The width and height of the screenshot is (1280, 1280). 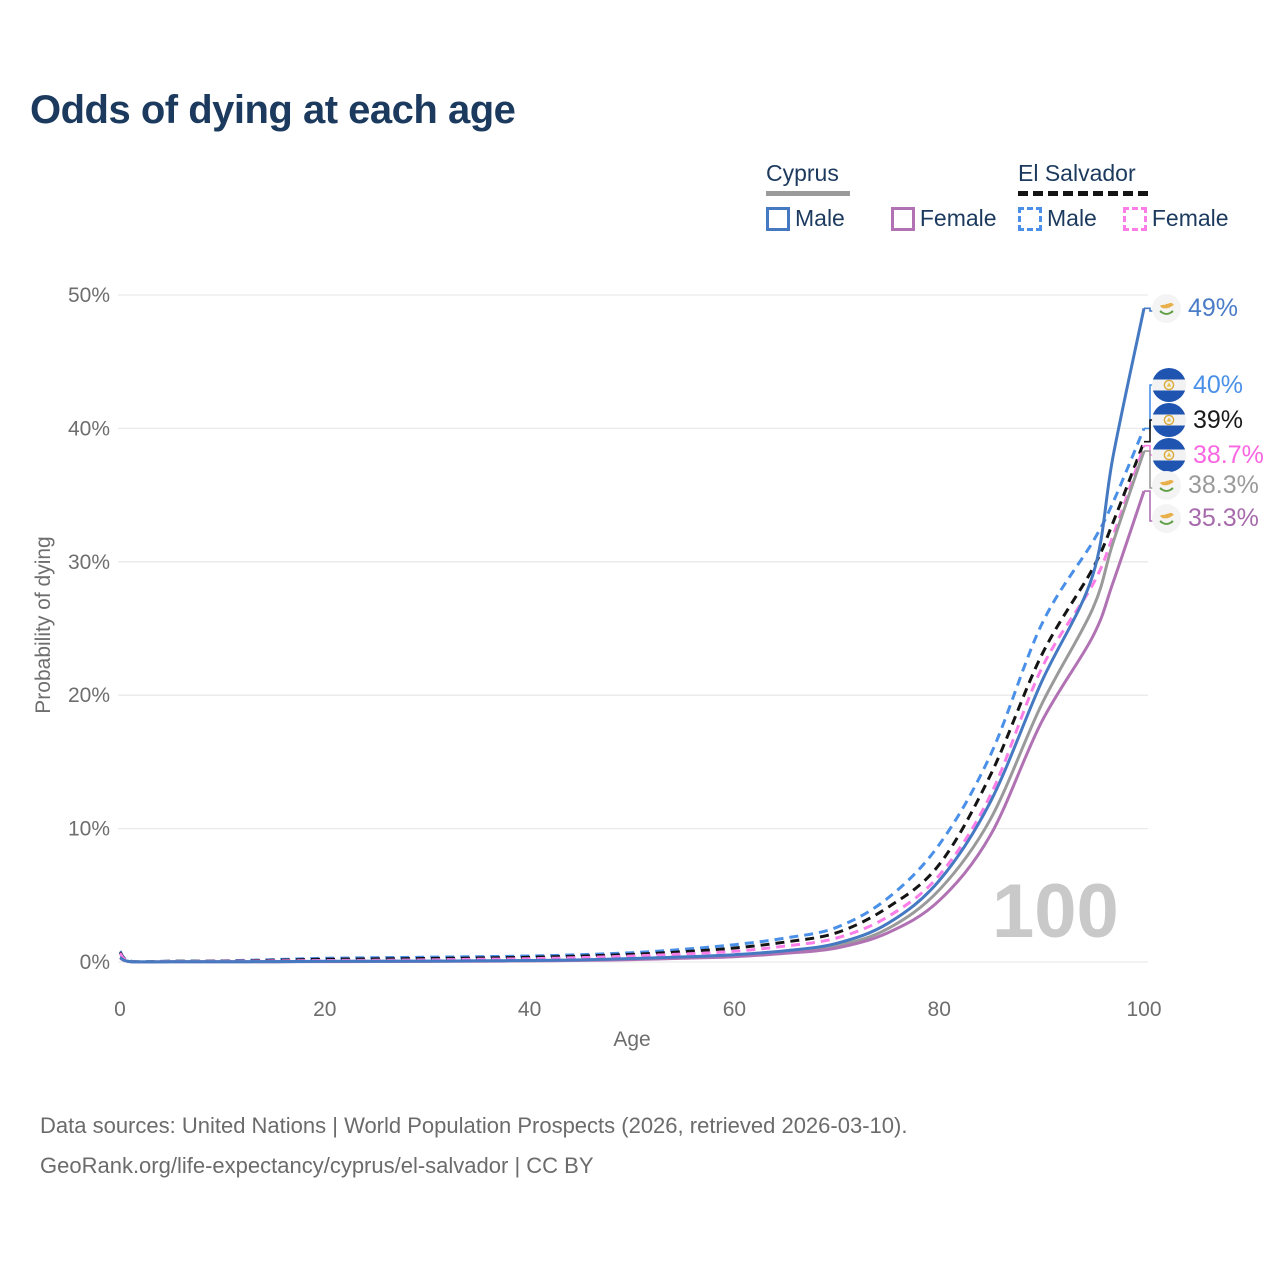 What do you see at coordinates (734, 1009) in the screenshot?
I see `x-tick-label: 60` at bounding box center [734, 1009].